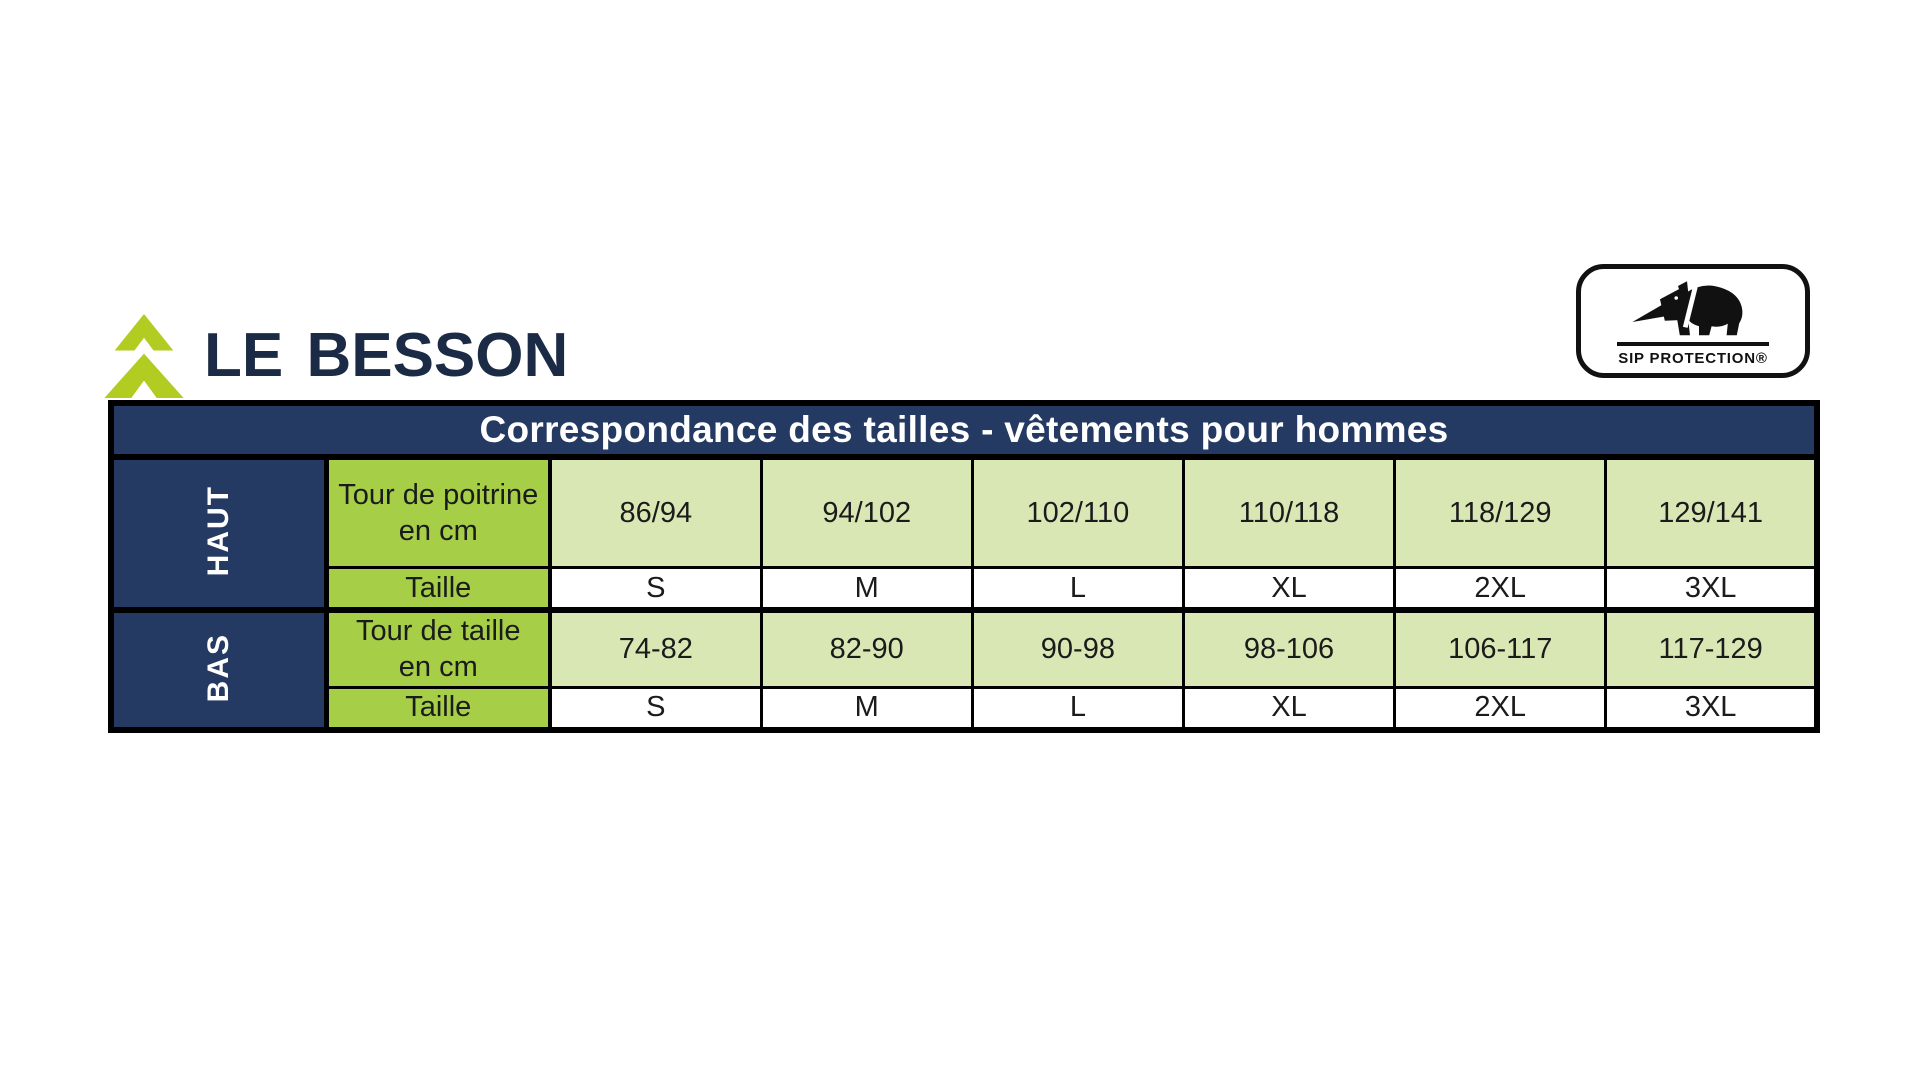  What do you see at coordinates (866, 511) in the screenshot?
I see `measure-value: 94/102` at bounding box center [866, 511].